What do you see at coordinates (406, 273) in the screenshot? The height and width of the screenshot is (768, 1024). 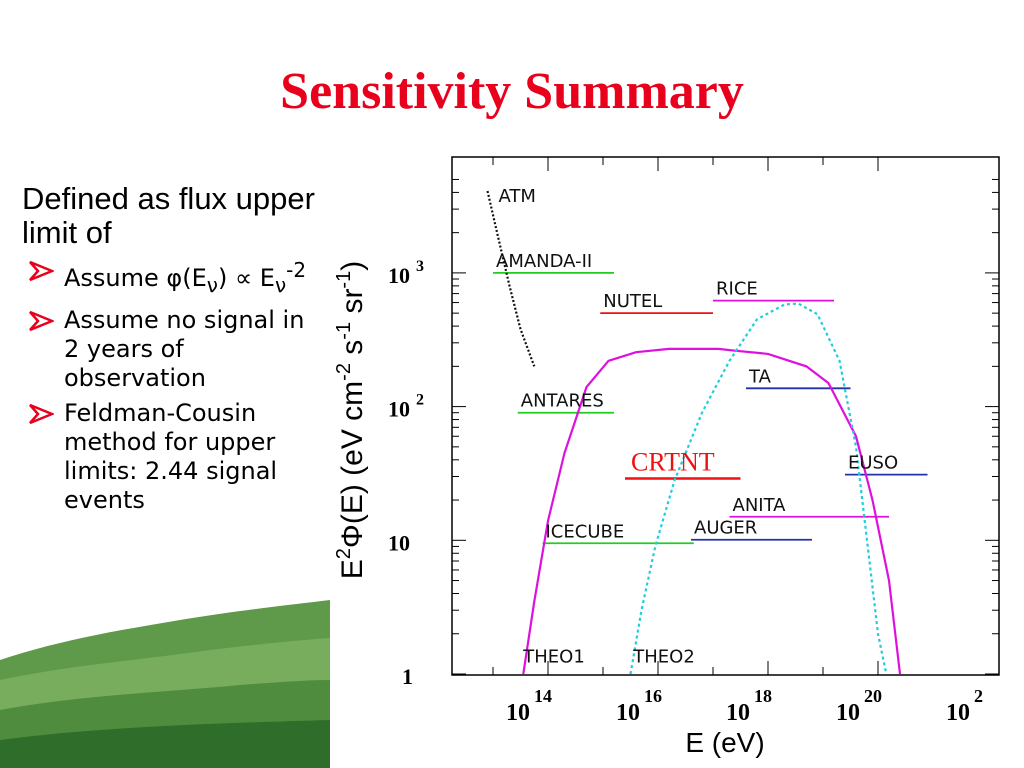 I see `y-tick-label: 10 3` at bounding box center [406, 273].